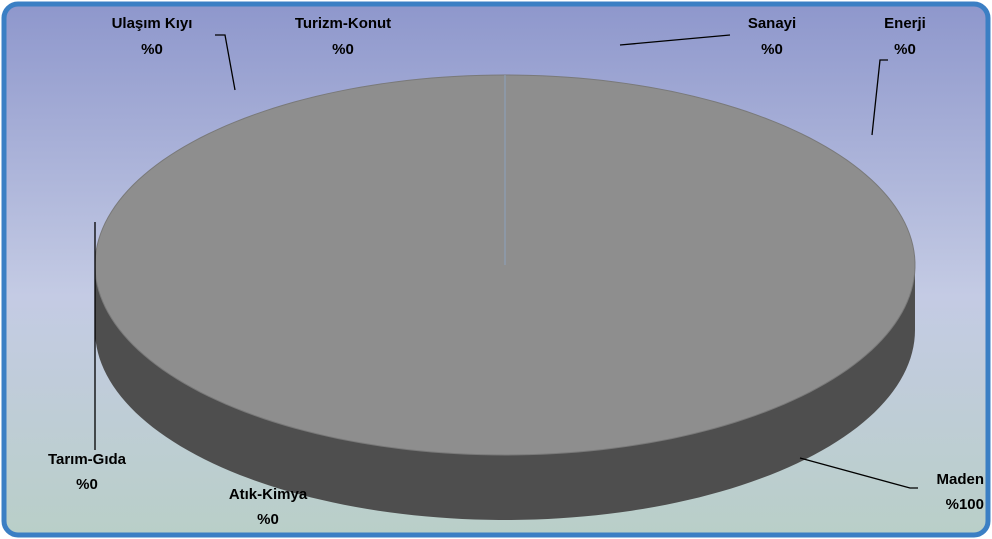 Image resolution: width=992 pixels, height=539 pixels. Describe the element at coordinates (87, 459) in the screenshot. I see `slice-name: Tarım-Gıda` at that location.